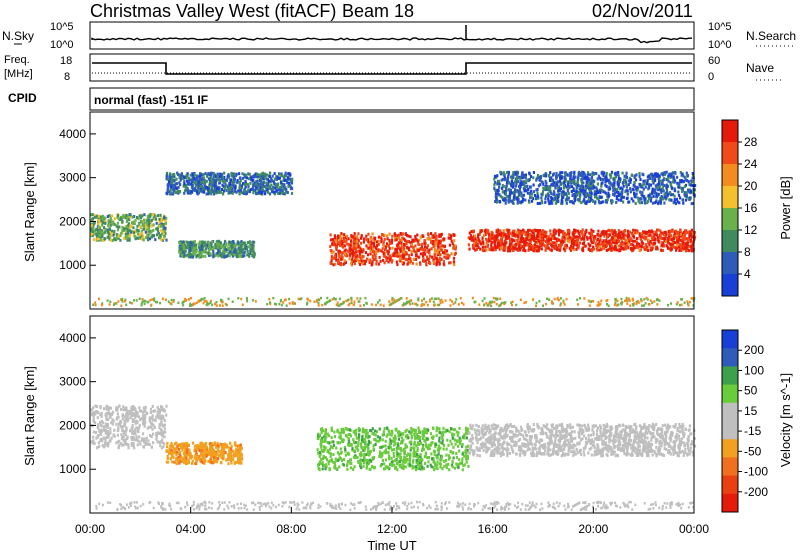 This screenshot has width=800, height=554. Describe the element at coordinates (18, 36) in the screenshot. I see `sky-left-label: N.Sky` at that location.